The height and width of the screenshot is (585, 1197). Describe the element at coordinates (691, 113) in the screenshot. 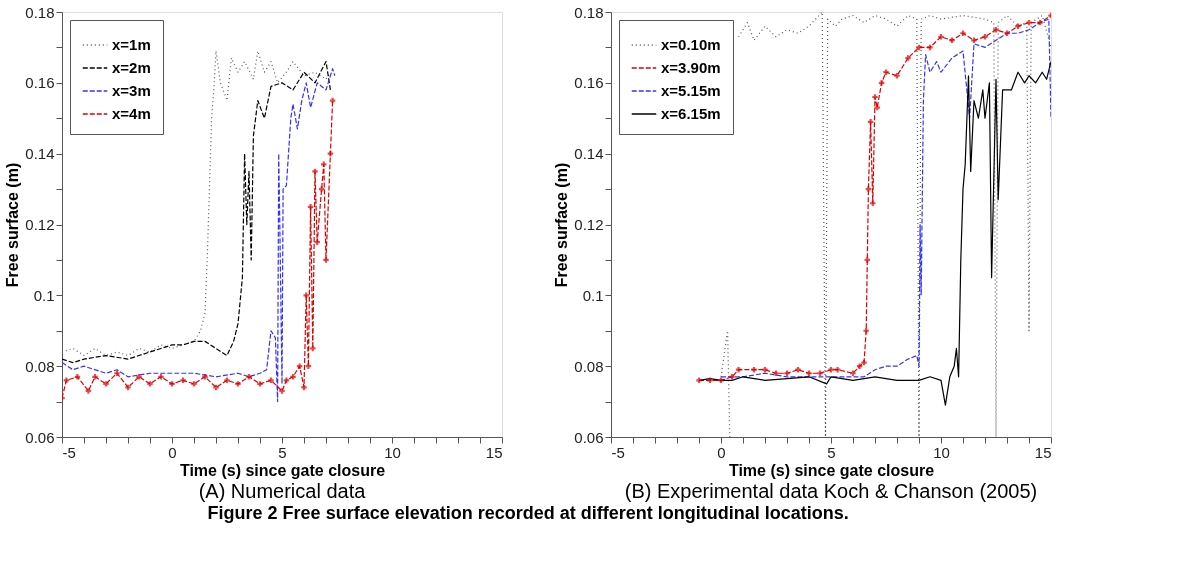

I see `legend-label: x=6.15m` at that location.